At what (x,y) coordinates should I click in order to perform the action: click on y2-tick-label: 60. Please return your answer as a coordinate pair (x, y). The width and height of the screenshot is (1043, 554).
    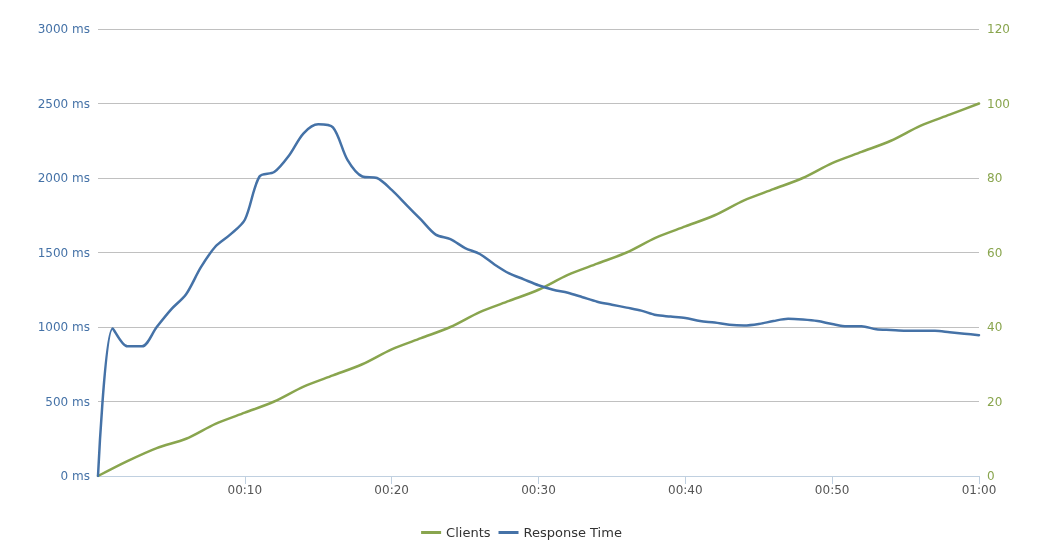
    Looking at the image, I should click on (995, 252).